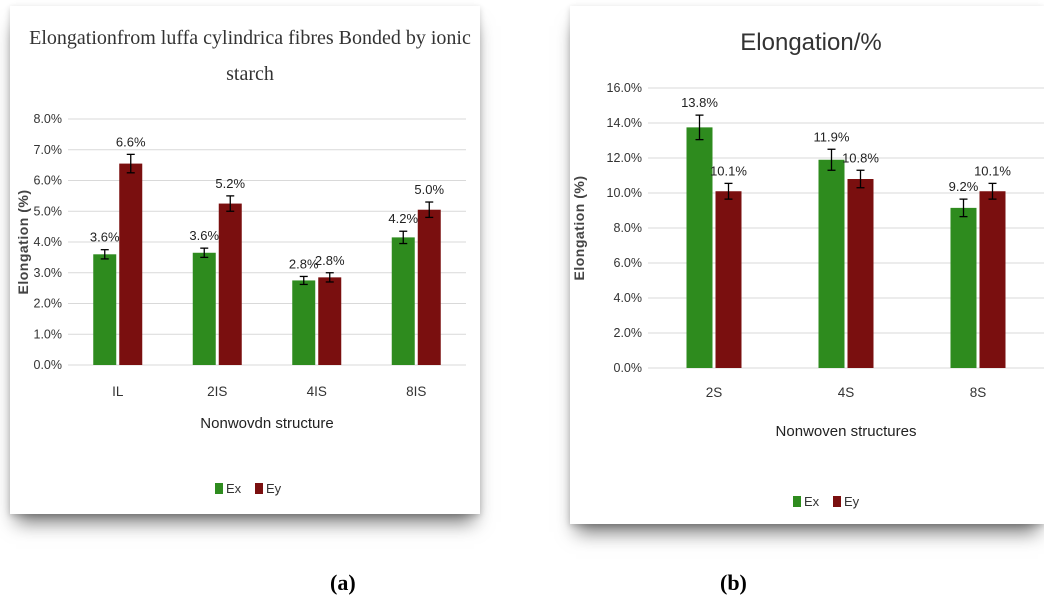 The width and height of the screenshot is (1044, 603). What do you see at coordinates (131, 264) in the screenshot?
I see `bar-ey-il` at bounding box center [131, 264].